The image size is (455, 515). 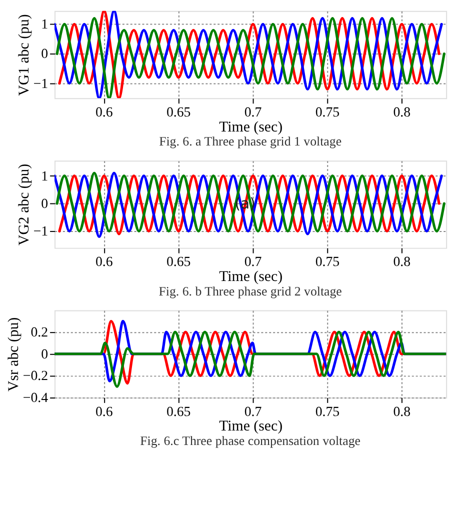 I want to click on y-tick-label: −0.2, so click(x=35, y=376).